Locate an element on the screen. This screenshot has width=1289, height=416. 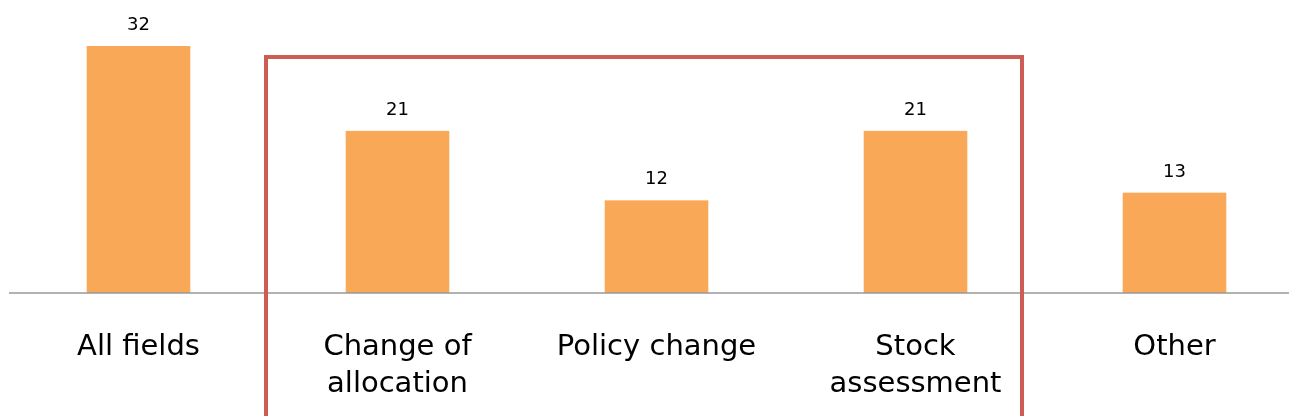
data-label: 12 is located at coordinates (656, 178).